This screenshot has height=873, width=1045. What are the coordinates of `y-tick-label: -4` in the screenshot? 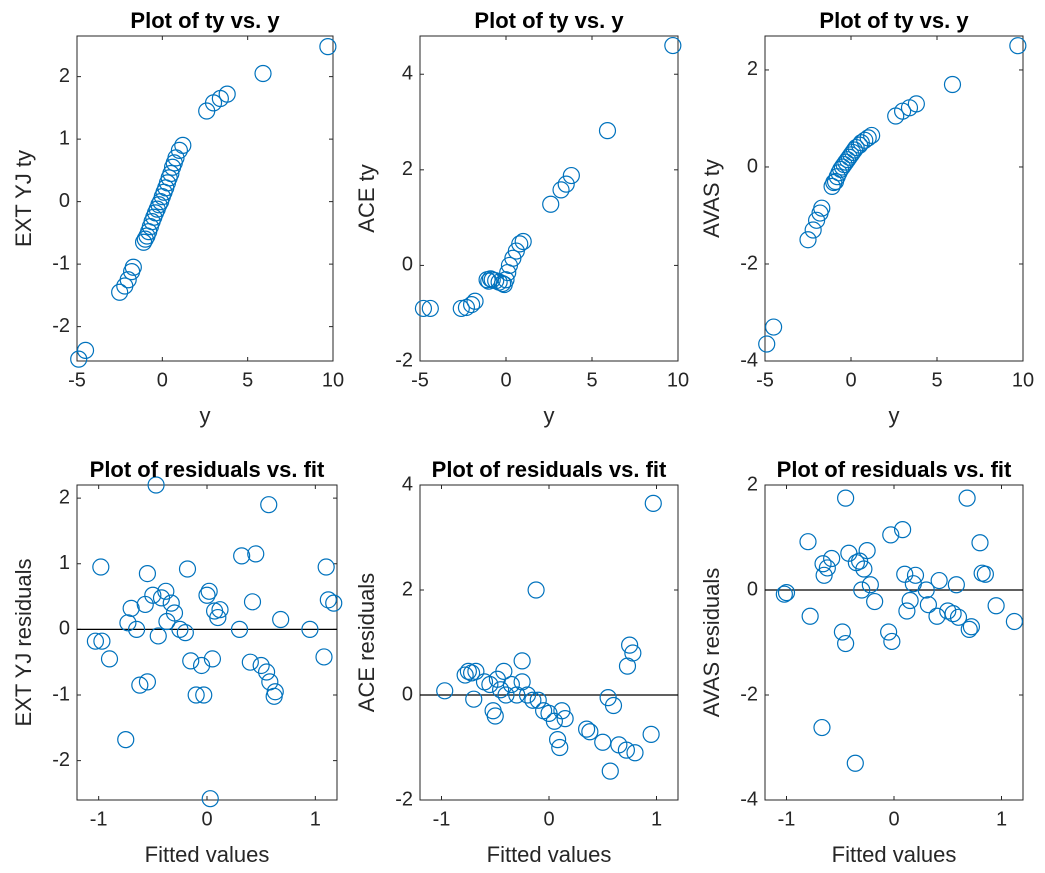 It's located at (749, 360).